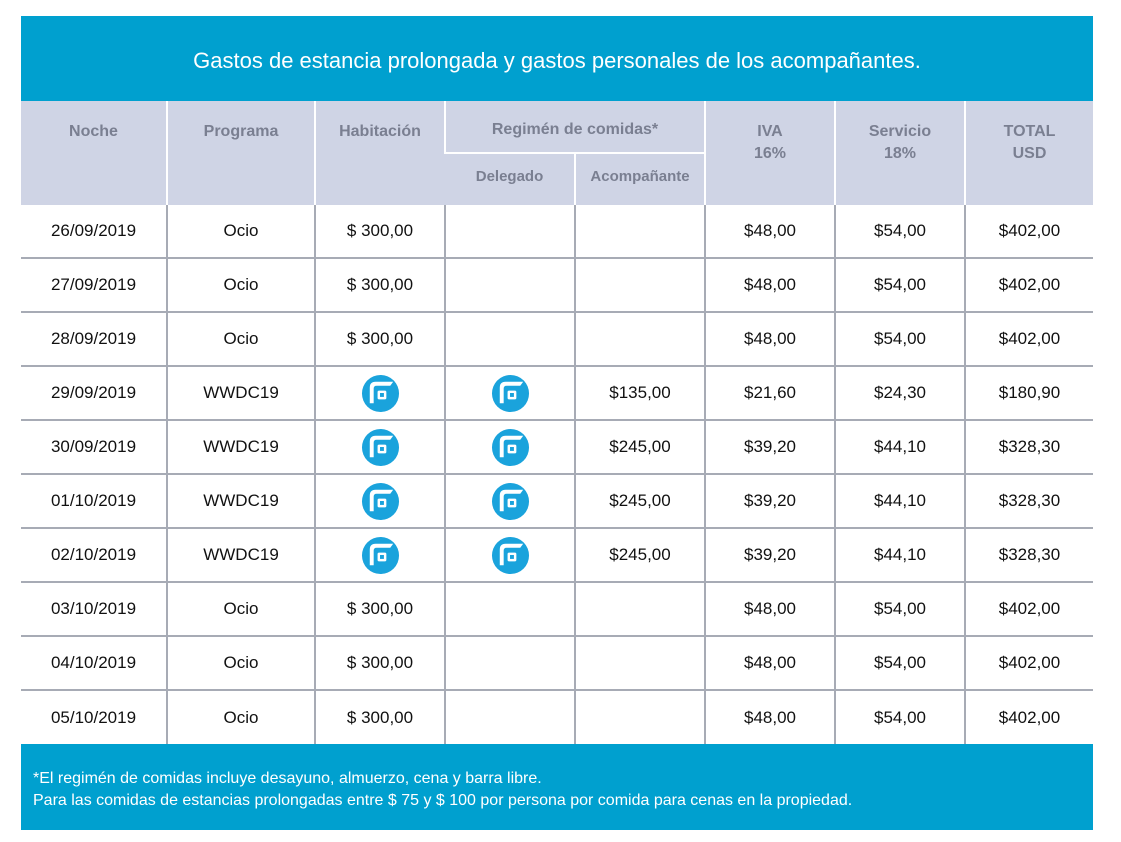  What do you see at coordinates (770, 131) in the screenshot?
I see `header-iva-label: IVA` at bounding box center [770, 131].